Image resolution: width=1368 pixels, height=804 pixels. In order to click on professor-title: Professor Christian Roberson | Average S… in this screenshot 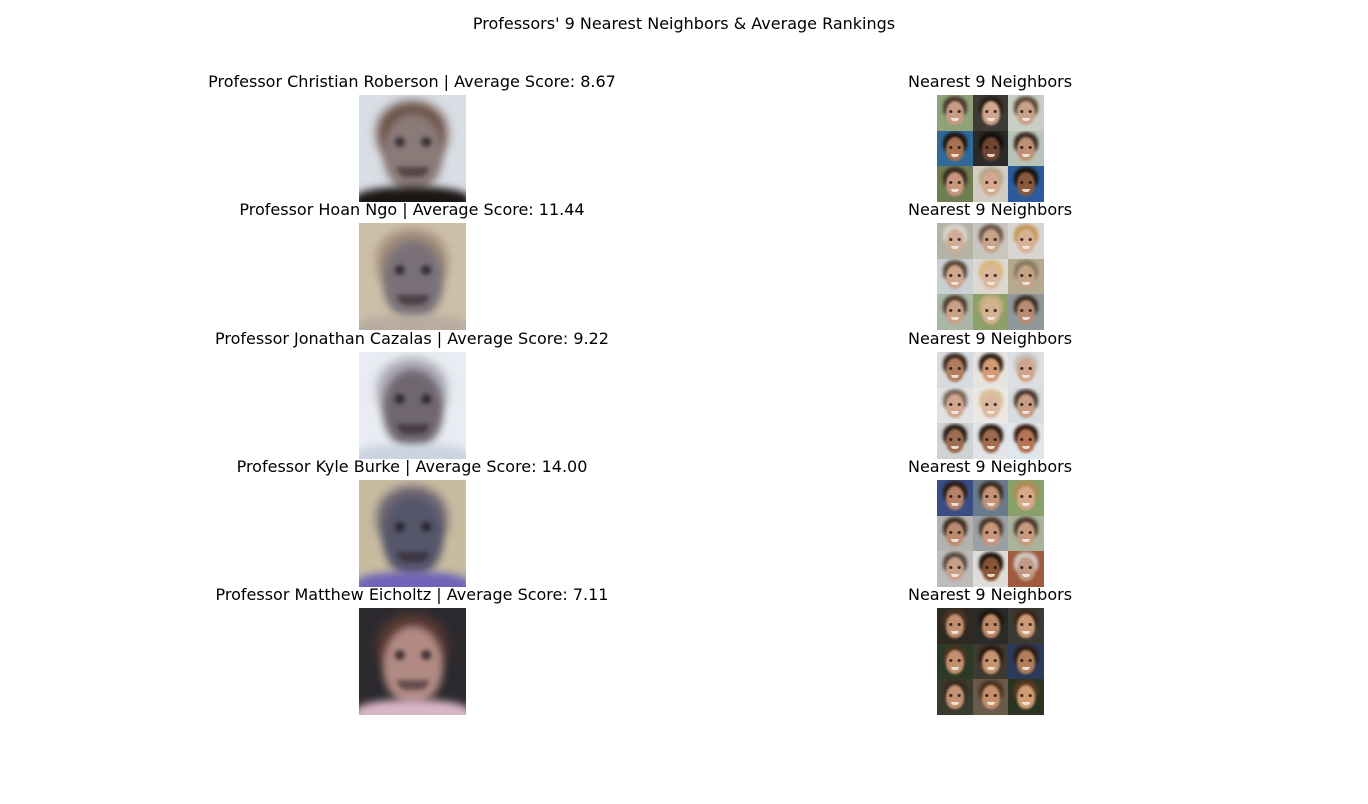, I will do `click(412, 81)`.